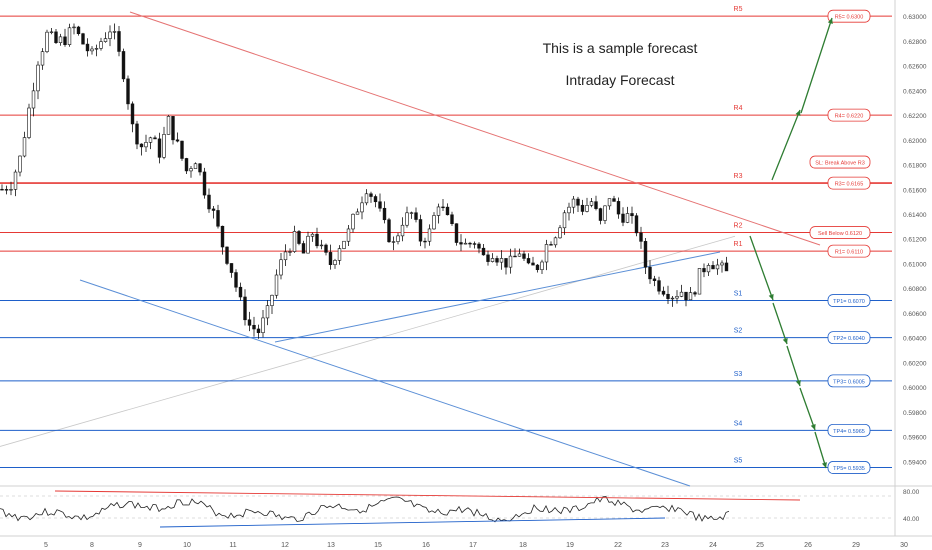 This screenshot has height=550, width=932. Describe the element at coordinates (840, 234) in the screenshot. I see `note-box-label: Sell Below 0.6120` at that location.